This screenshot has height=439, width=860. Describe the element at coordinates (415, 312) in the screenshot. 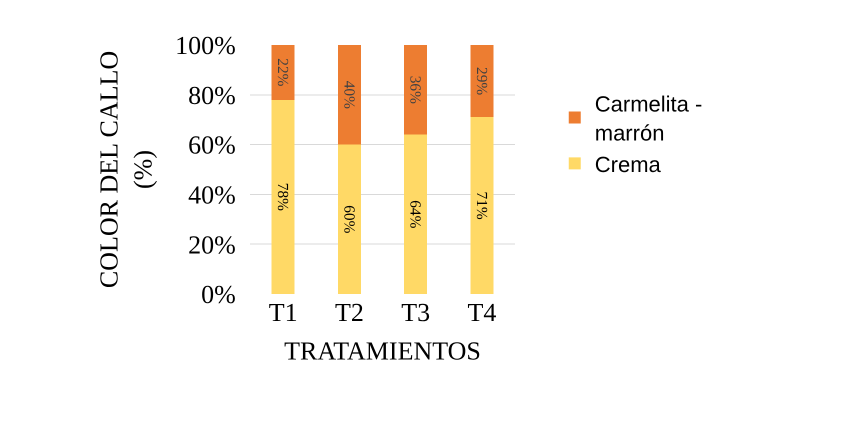

I see `x-tick-label: T3` at that location.